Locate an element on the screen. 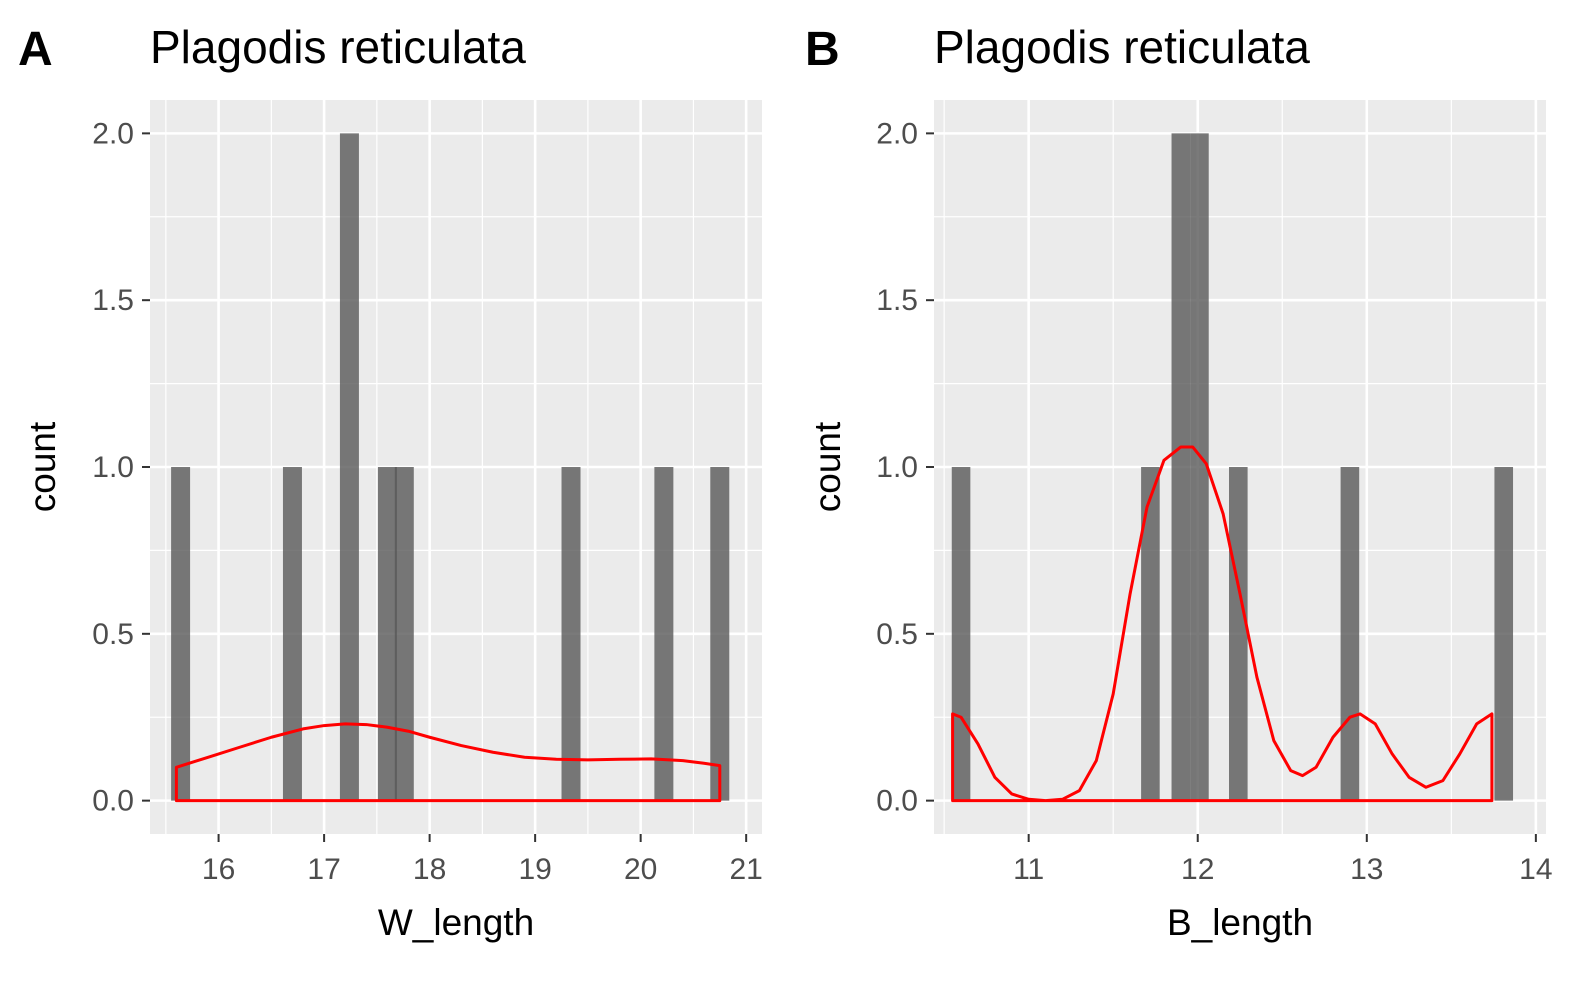  panel-b-y-axis-title: count is located at coordinates (827, 466).